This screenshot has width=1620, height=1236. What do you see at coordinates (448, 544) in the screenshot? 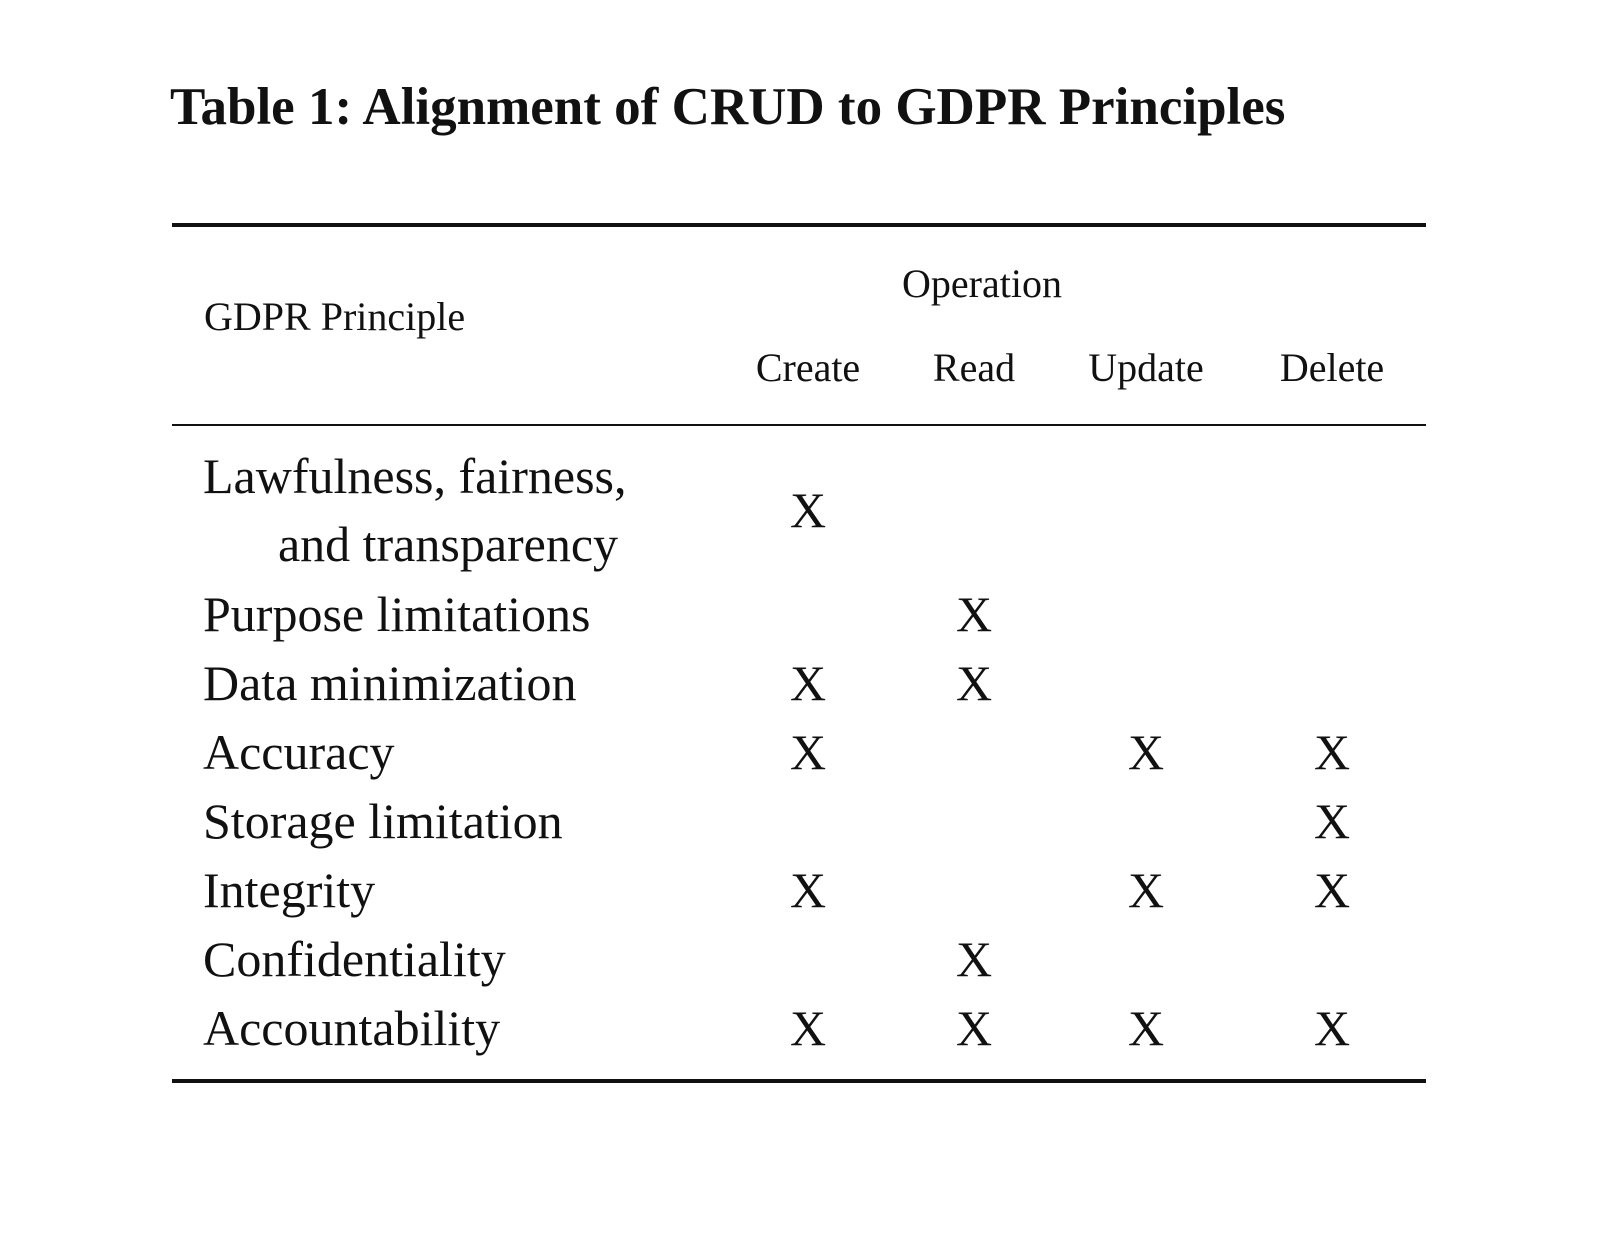
I see `principle-cell-line2: and transparency` at bounding box center [448, 544].